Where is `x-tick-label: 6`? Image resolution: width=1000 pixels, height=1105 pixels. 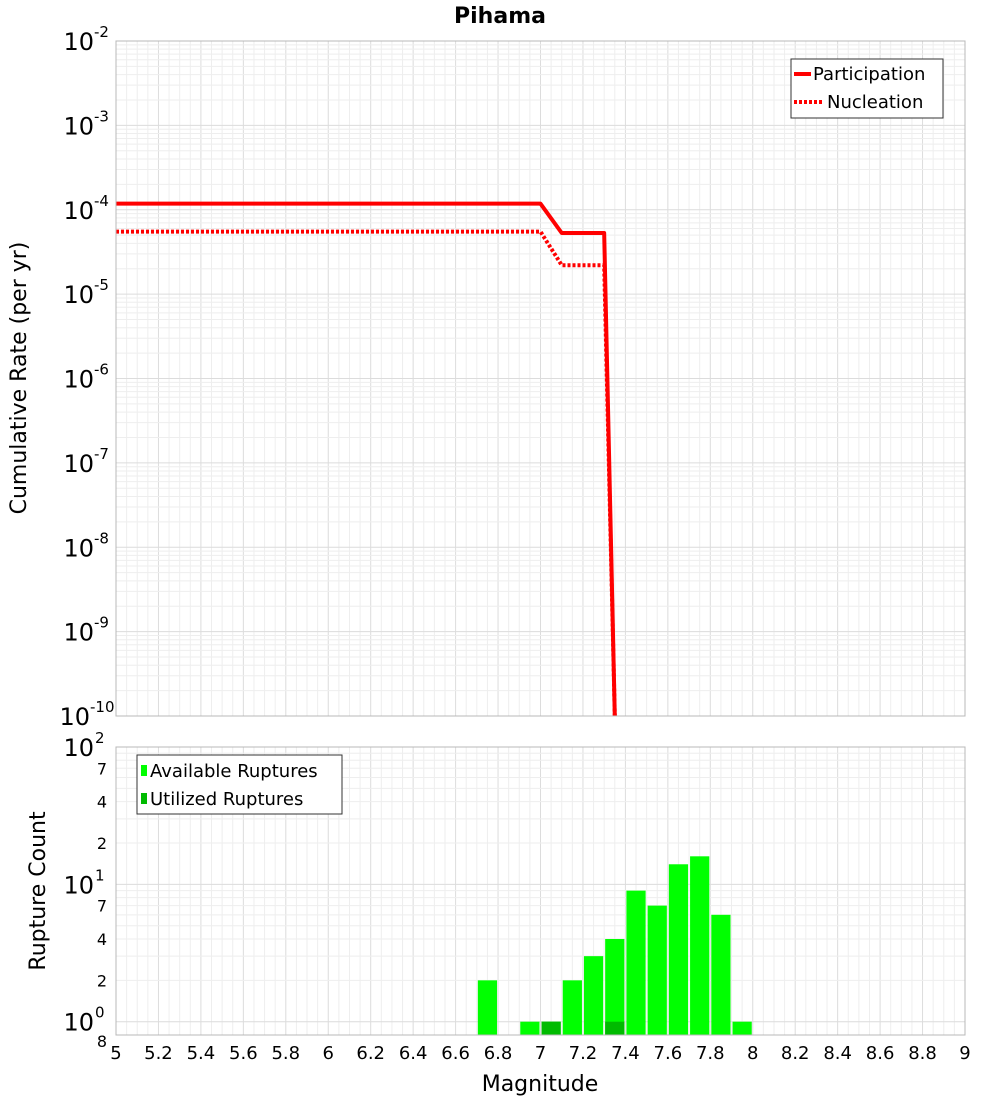
x-tick-label: 6 is located at coordinates (328, 1053).